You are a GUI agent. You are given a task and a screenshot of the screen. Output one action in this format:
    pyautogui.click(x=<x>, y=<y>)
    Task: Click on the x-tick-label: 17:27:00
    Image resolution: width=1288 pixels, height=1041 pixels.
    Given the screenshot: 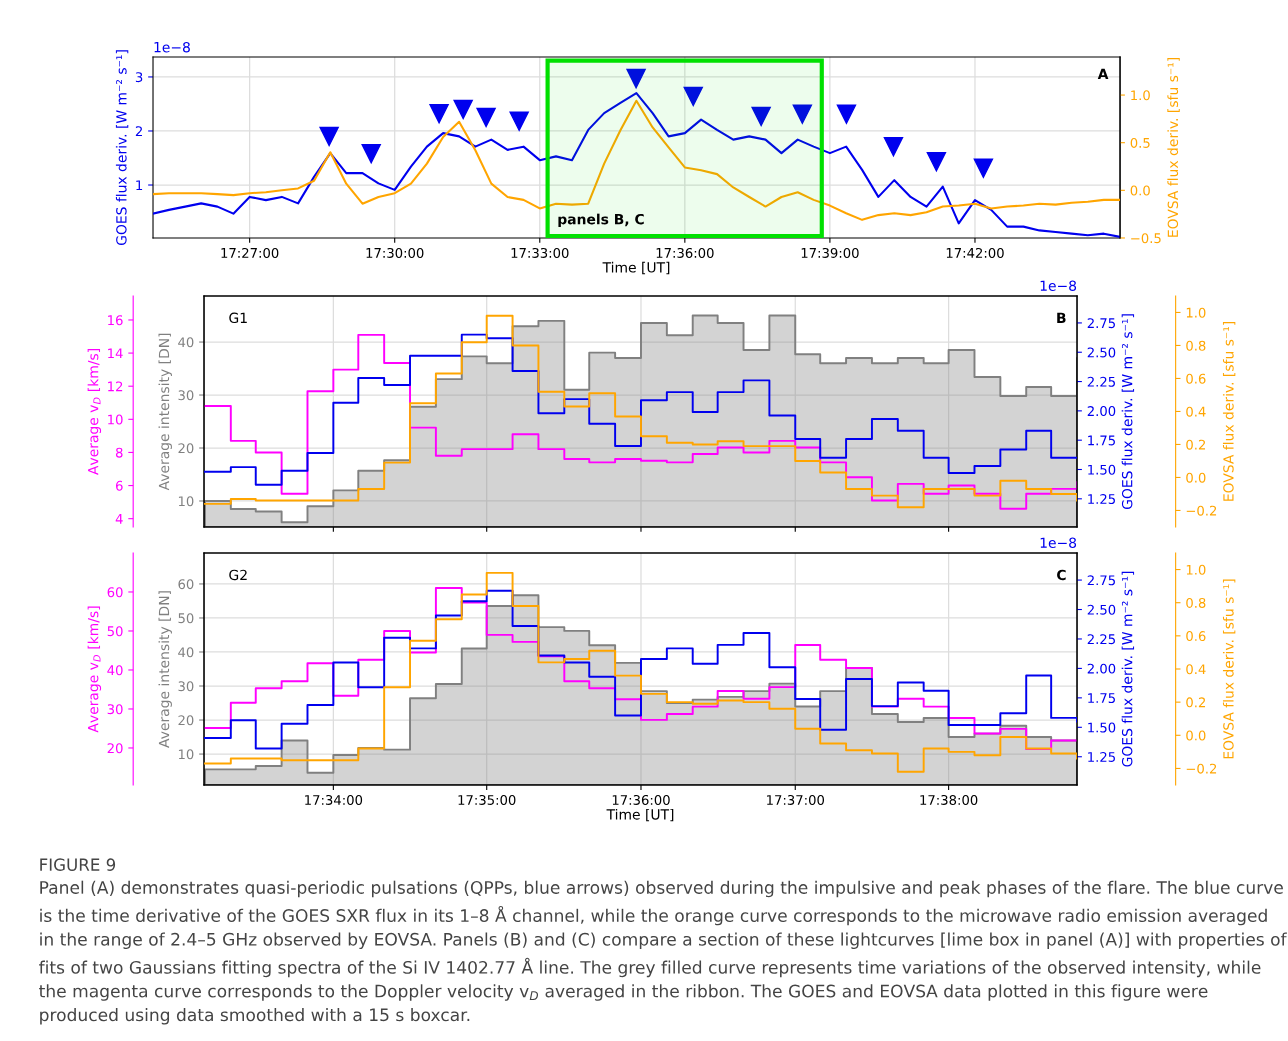 What is the action you would take?
    pyautogui.click(x=250, y=252)
    